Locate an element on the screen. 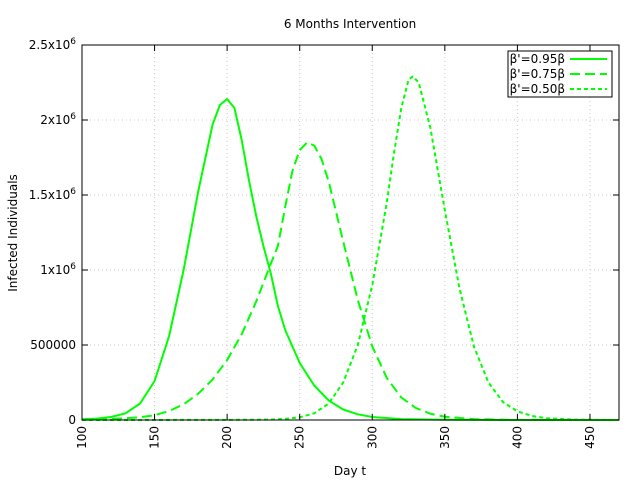  x-axis-label: Day t is located at coordinates (350, 471).